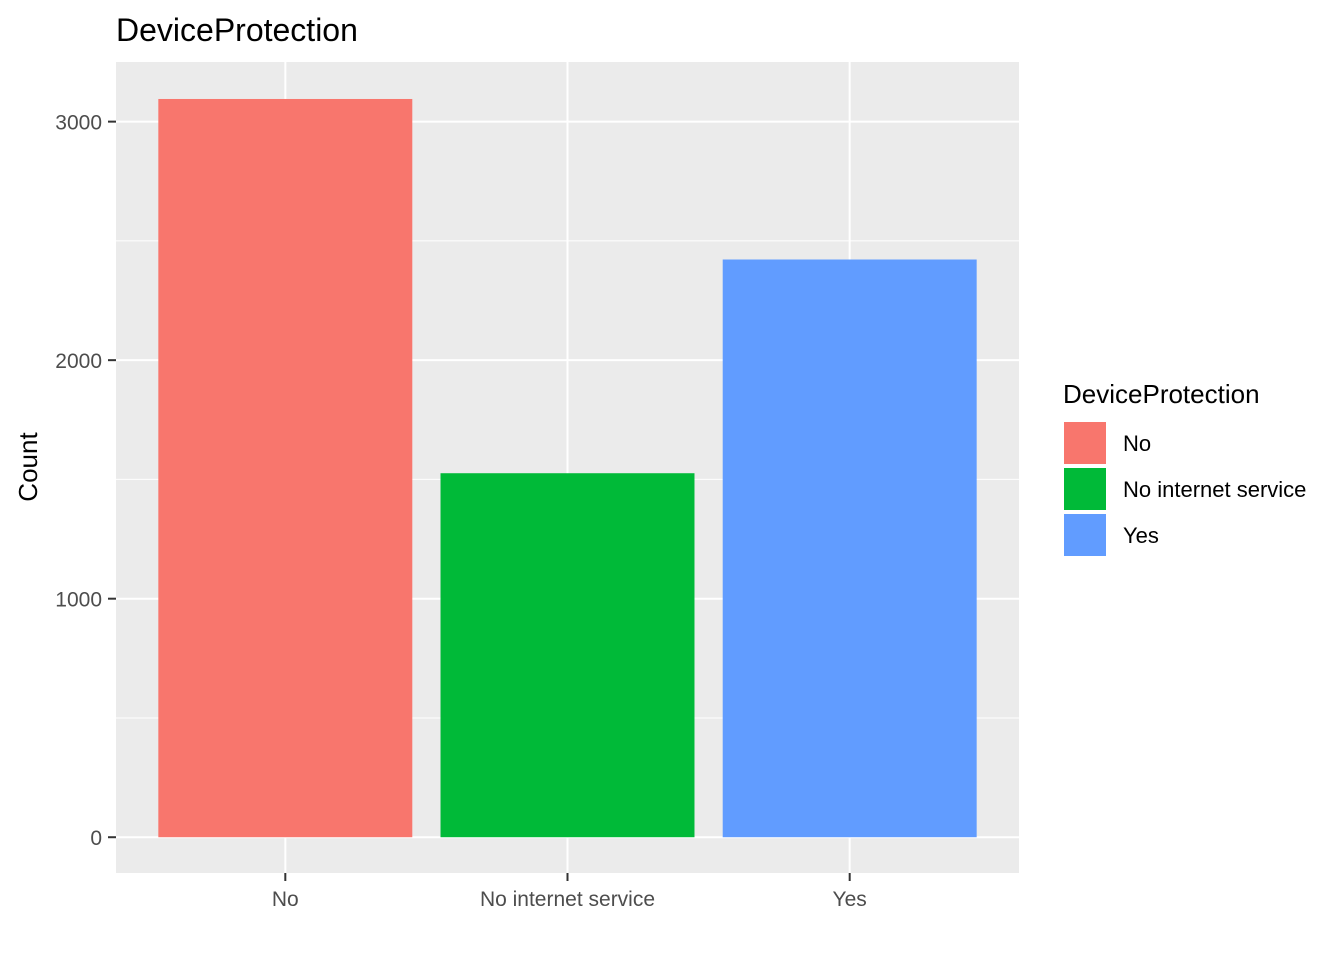  Describe the element at coordinates (849, 548) in the screenshot. I see `bar-yes` at that location.